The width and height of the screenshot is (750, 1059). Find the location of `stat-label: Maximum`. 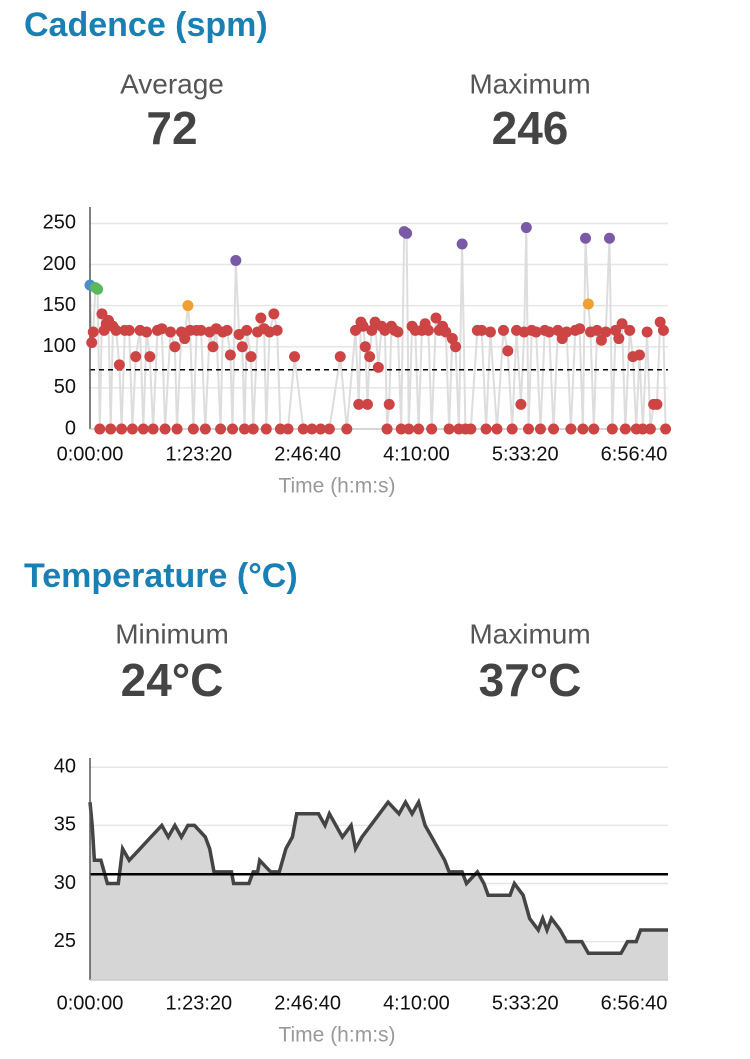

stat-label: Maximum is located at coordinates (529, 633).